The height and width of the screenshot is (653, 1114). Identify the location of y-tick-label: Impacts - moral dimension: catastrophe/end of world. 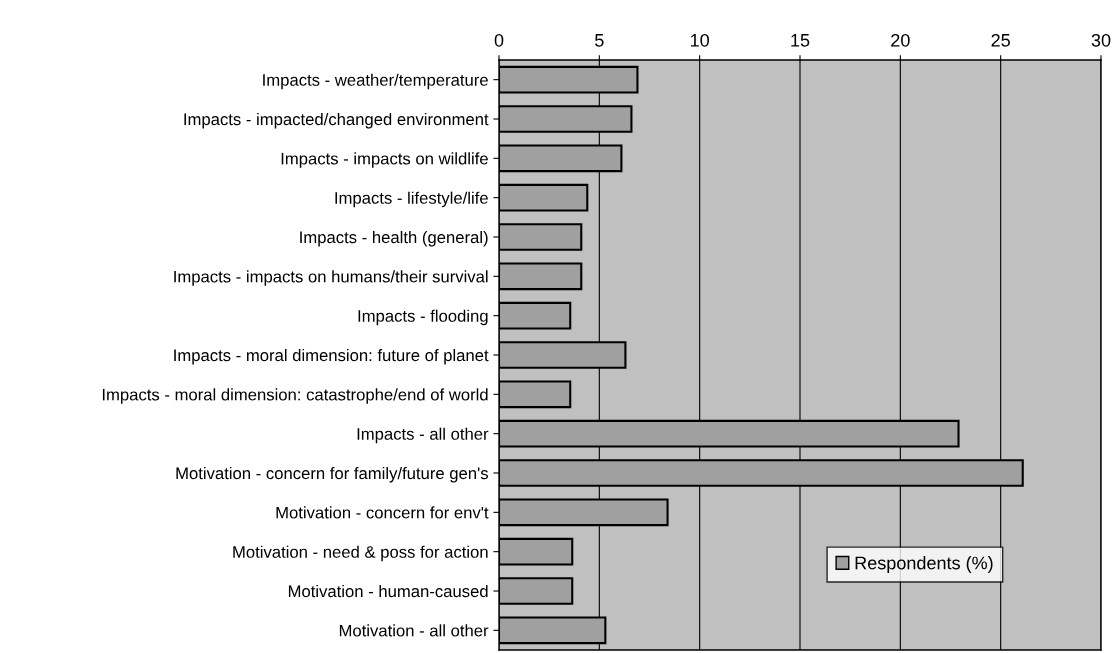
(295, 396).